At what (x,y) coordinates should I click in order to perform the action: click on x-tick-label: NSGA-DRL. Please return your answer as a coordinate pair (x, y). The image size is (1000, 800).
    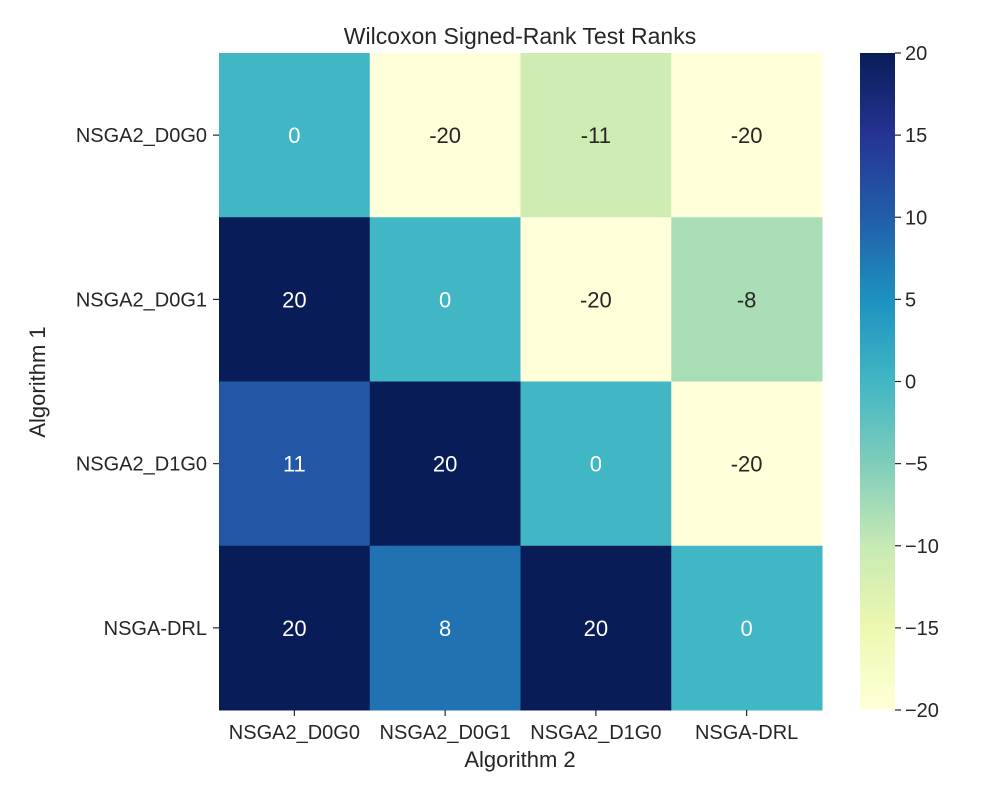
    Looking at the image, I should click on (746, 733).